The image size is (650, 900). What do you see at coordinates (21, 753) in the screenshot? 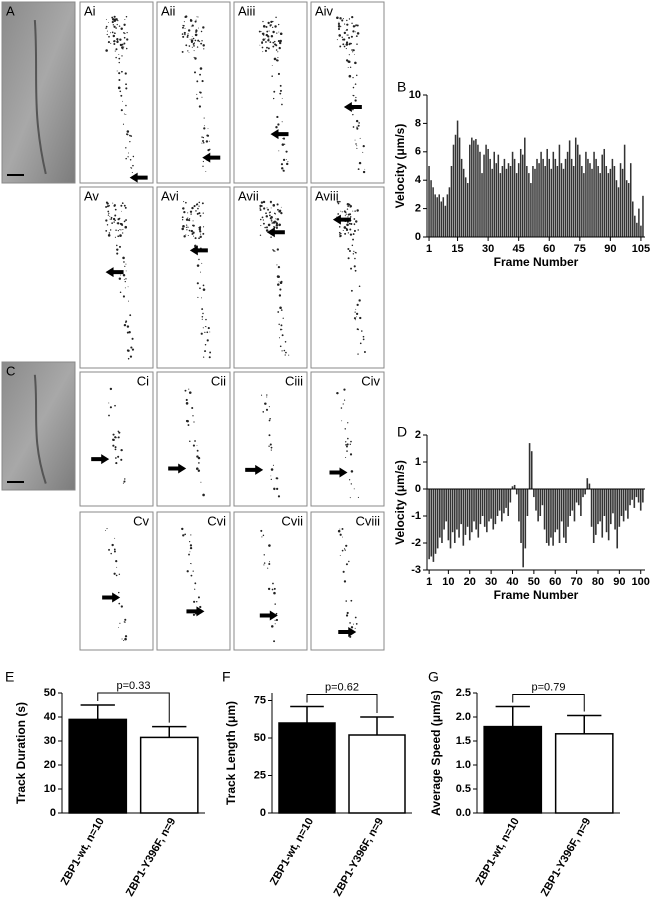
I see `y-axis-label: Track Duration (s)` at bounding box center [21, 753].